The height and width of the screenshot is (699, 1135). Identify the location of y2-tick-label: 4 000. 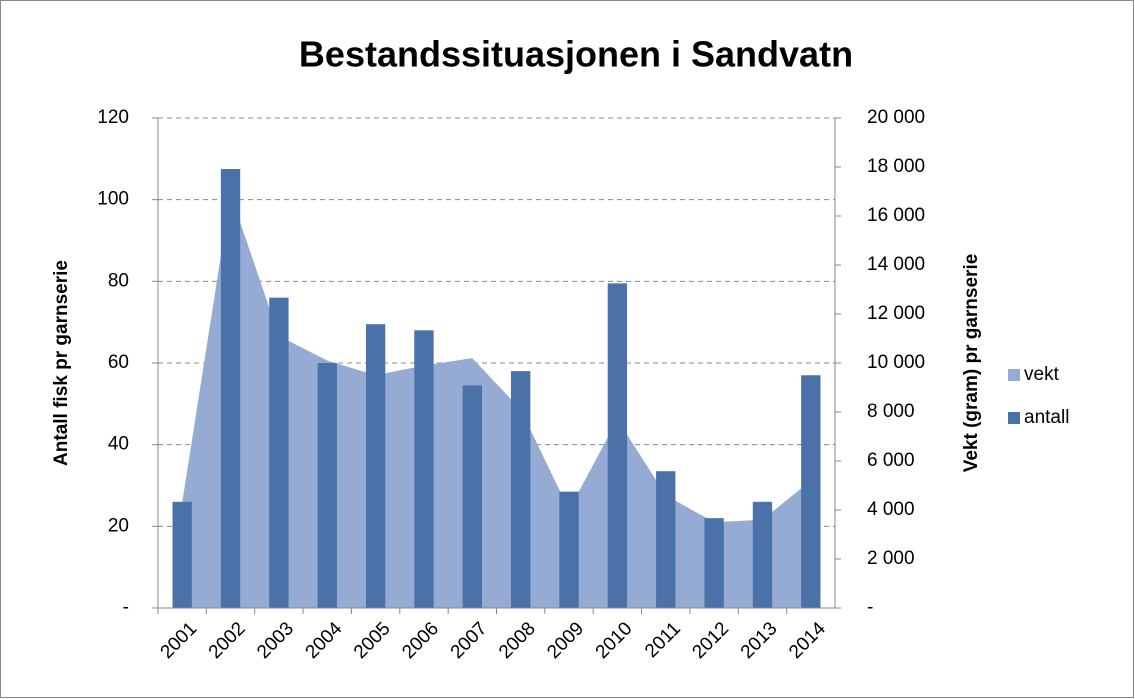
(891, 509).